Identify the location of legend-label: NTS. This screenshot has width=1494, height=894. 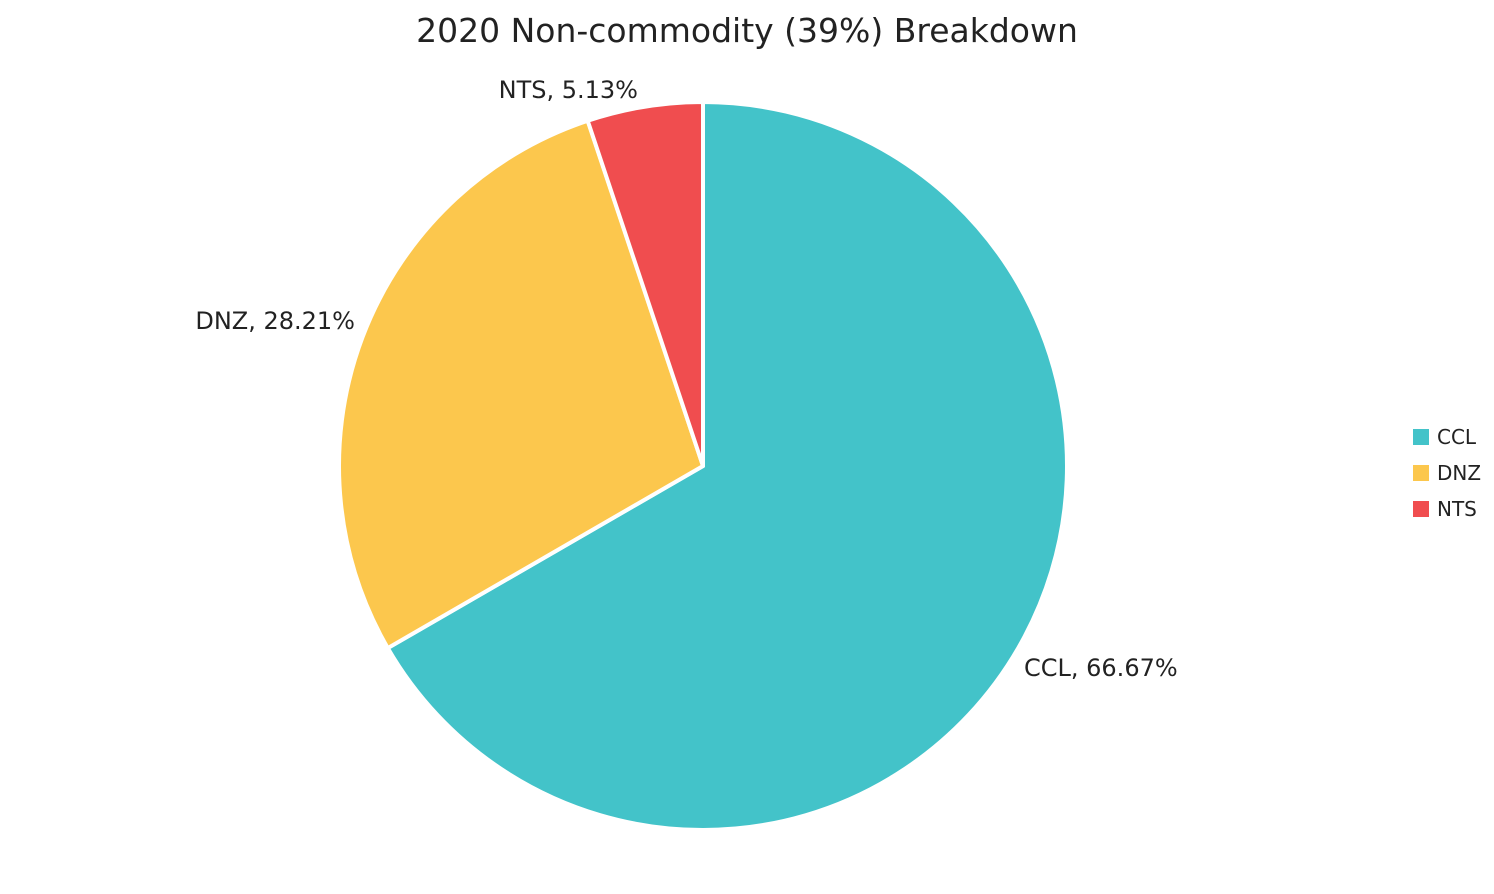
(1457, 509).